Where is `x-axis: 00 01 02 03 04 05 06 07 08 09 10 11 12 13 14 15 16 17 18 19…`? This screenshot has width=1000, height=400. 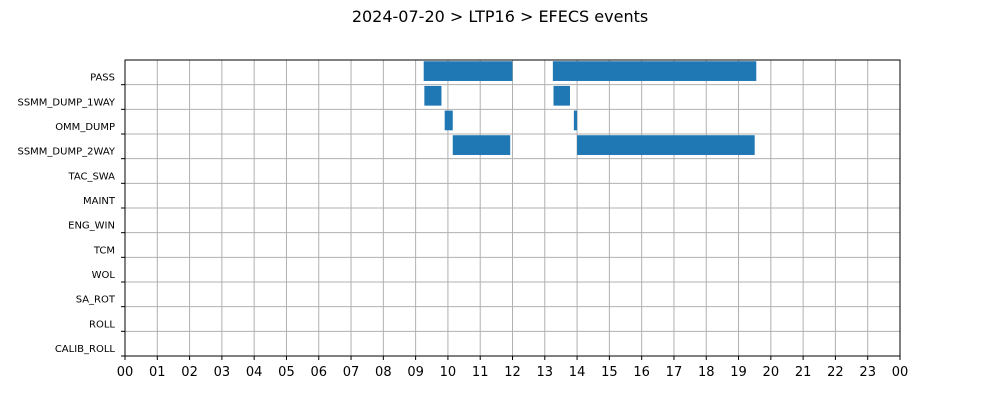
x-axis: 00 01 02 03 04 05 06 07 08 09 10 11 12 13 14 15 16 17 18 19… is located at coordinates (513, 368).